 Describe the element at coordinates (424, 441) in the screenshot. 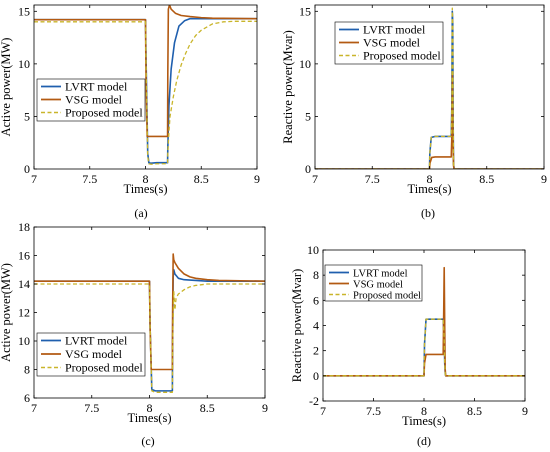

I see `panel-caption: (d)` at that location.